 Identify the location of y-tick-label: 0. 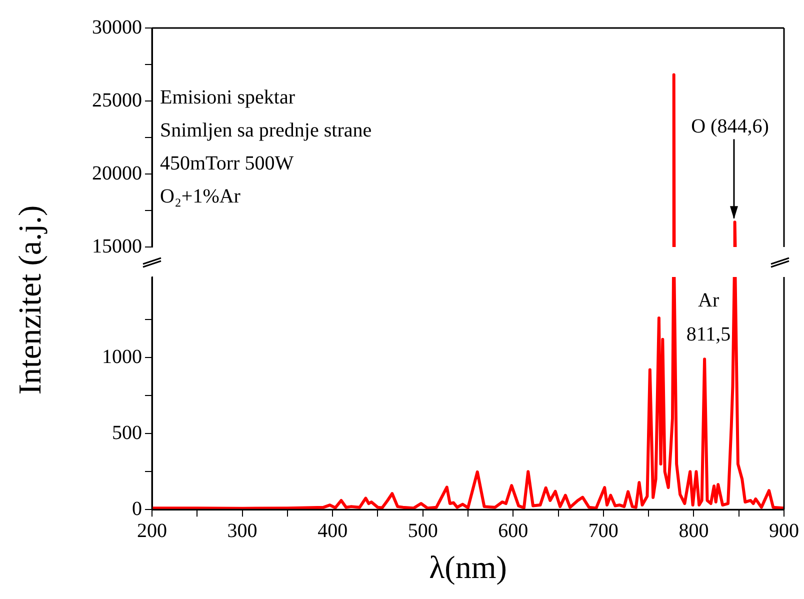
(137, 509).